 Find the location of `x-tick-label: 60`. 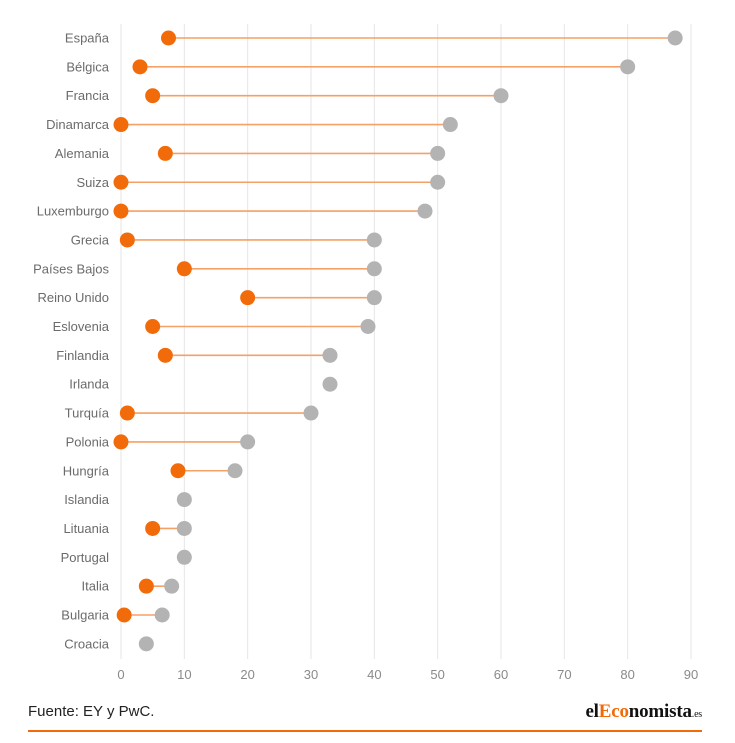

x-tick-label: 60 is located at coordinates (501, 674).